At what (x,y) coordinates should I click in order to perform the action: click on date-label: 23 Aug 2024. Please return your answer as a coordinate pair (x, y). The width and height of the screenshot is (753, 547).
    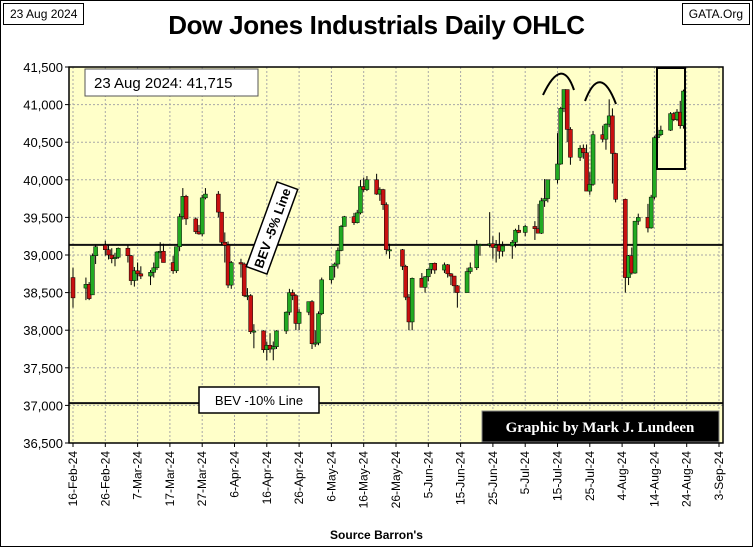
    Looking at the image, I should click on (44, 14).